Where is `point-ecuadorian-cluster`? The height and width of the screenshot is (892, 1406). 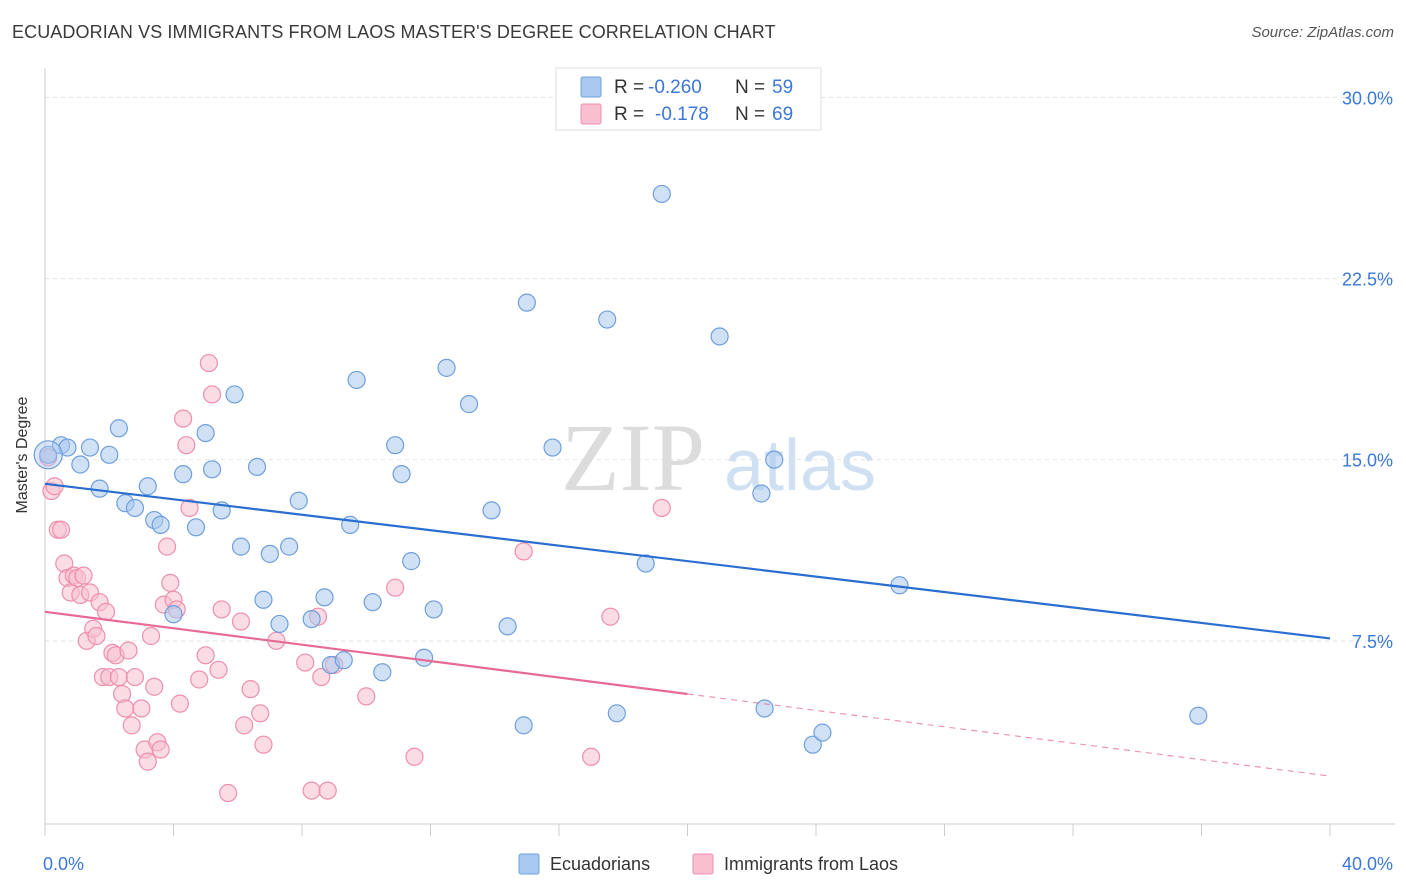
point-ecuadorian-cluster is located at coordinates (48, 455).